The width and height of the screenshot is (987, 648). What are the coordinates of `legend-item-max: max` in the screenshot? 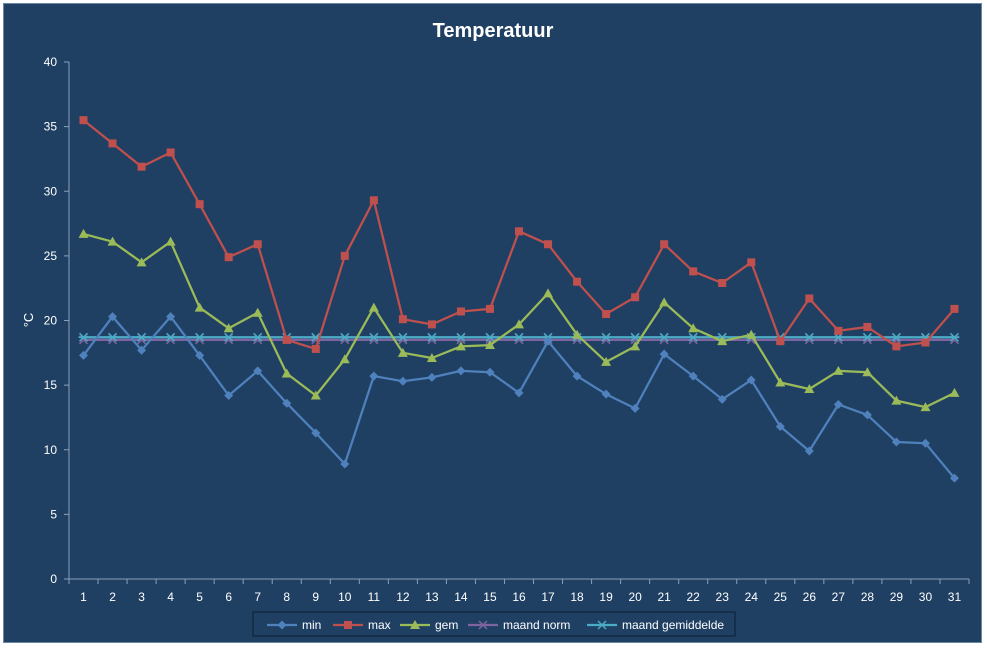 It's located at (362, 625).